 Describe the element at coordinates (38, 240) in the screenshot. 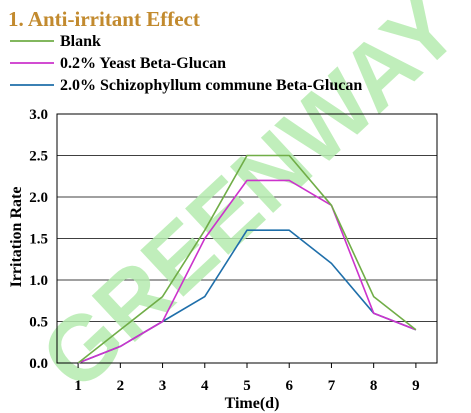

I see `y-tick-label: 1.5` at that location.